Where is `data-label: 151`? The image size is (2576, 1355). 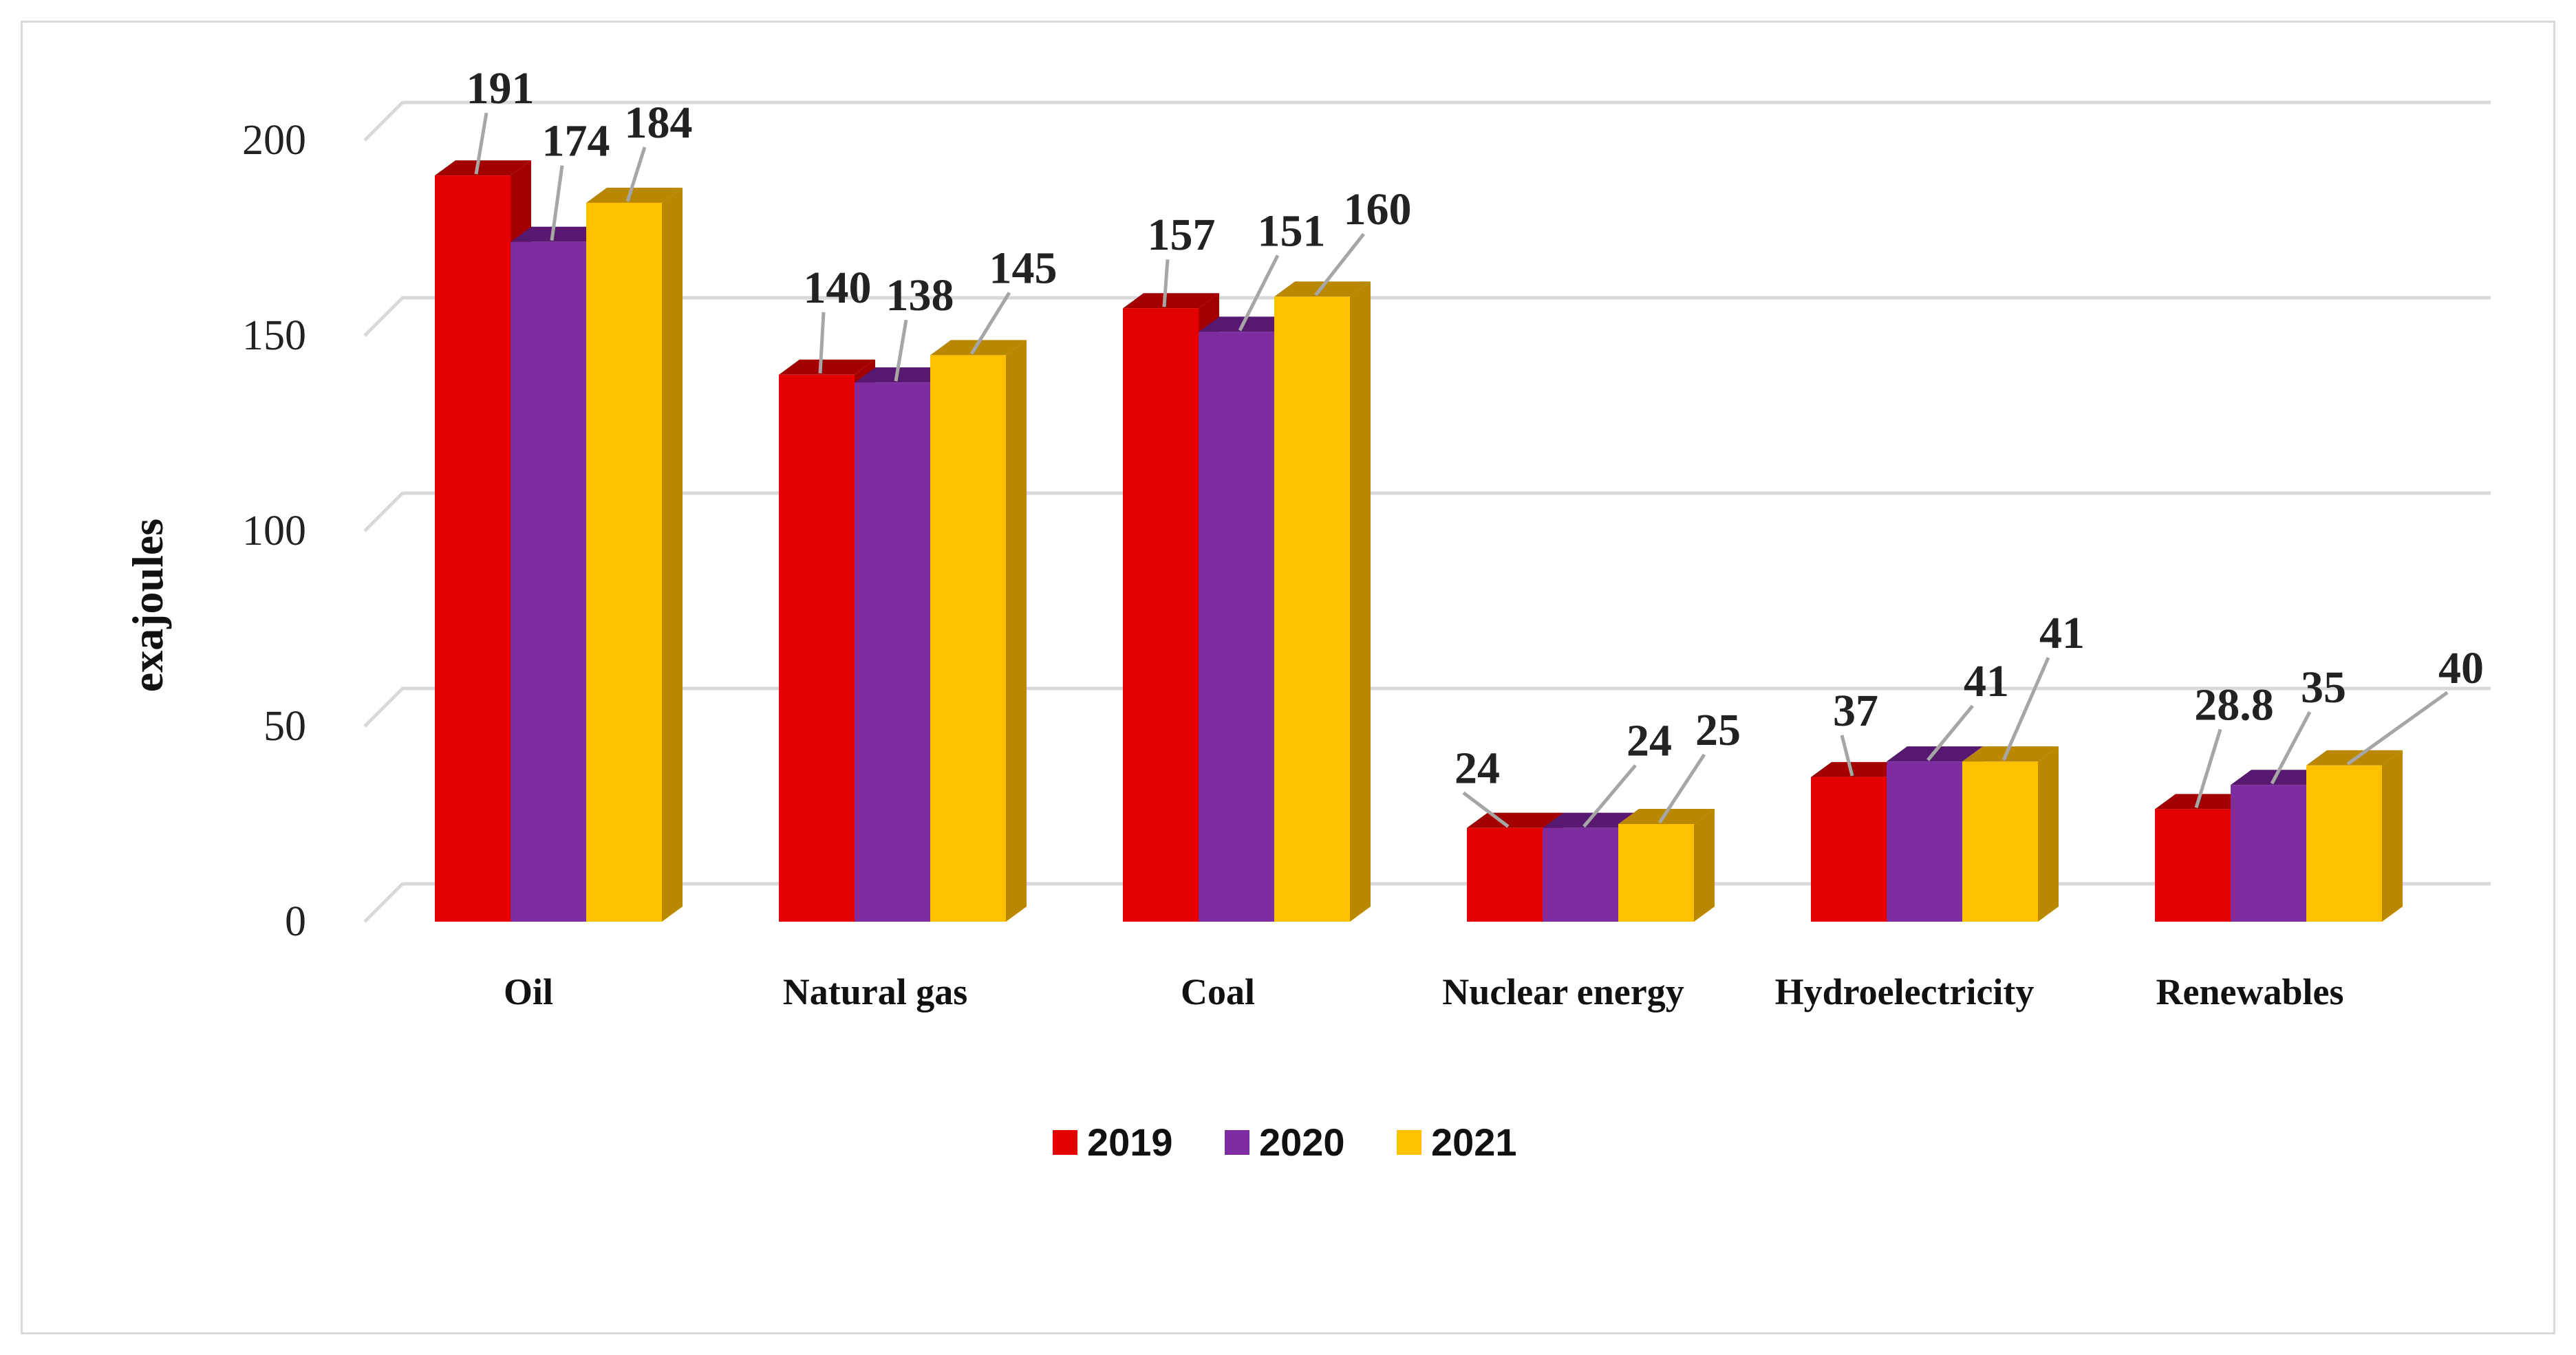
data-label: 151 is located at coordinates (1292, 231).